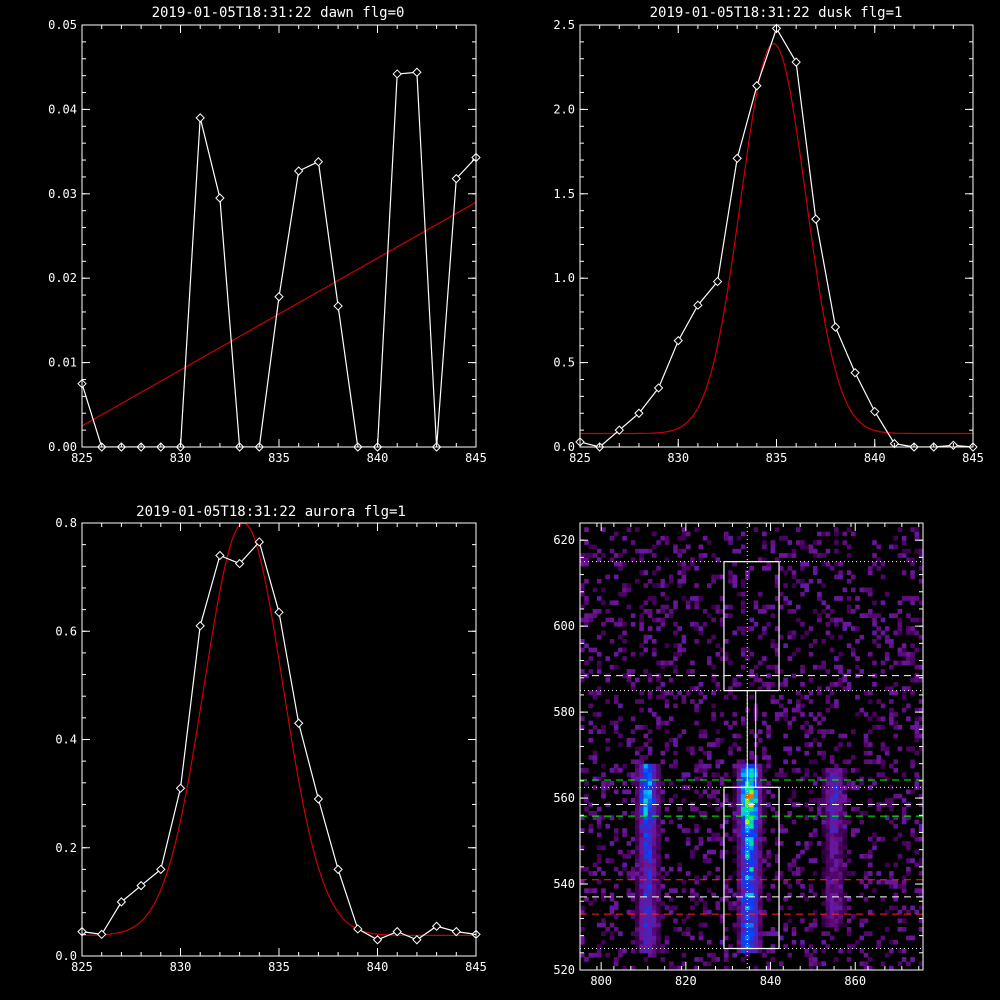  Describe the element at coordinates (62, 109) in the screenshot. I see `dawn-ytick-label: 0.04` at that location.